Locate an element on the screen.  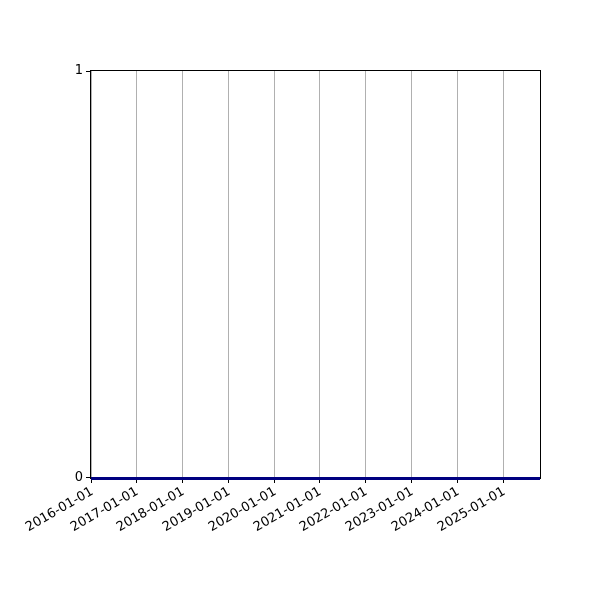
y-tick-label: 0 is located at coordinates (78, 477).